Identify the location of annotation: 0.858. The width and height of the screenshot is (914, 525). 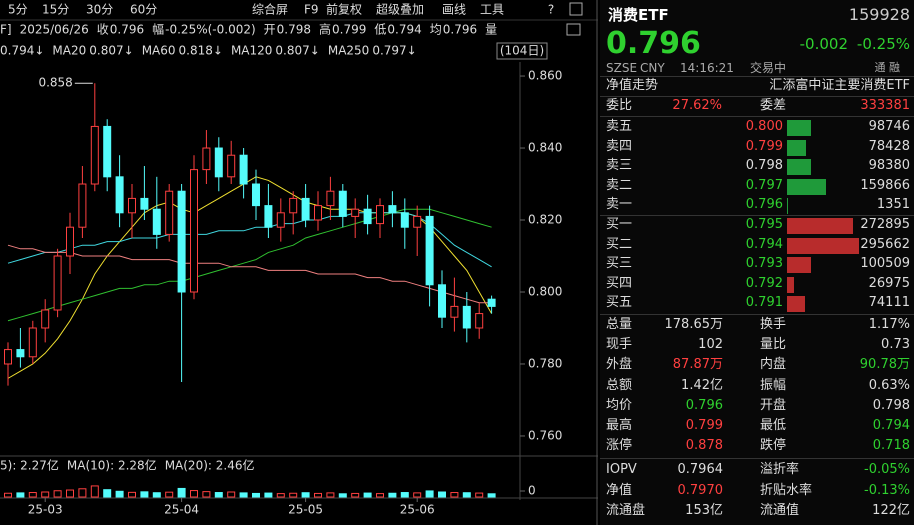
(55, 83).